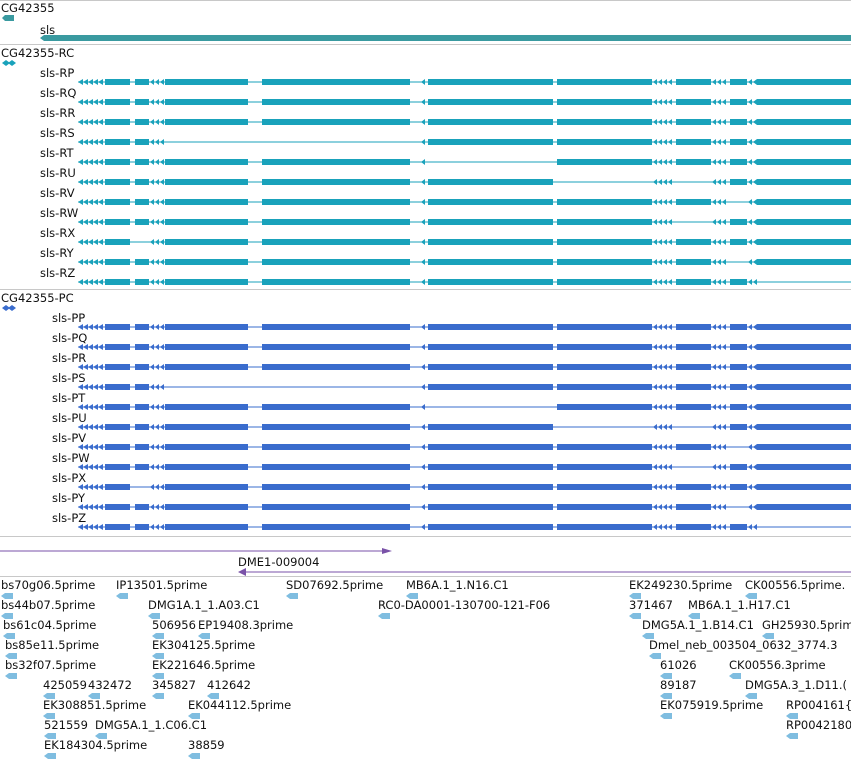 The image size is (851, 761). What do you see at coordinates (457, 585) in the screenshot?
I see `est-label: MB6A.1_1.N16.C1` at bounding box center [457, 585].